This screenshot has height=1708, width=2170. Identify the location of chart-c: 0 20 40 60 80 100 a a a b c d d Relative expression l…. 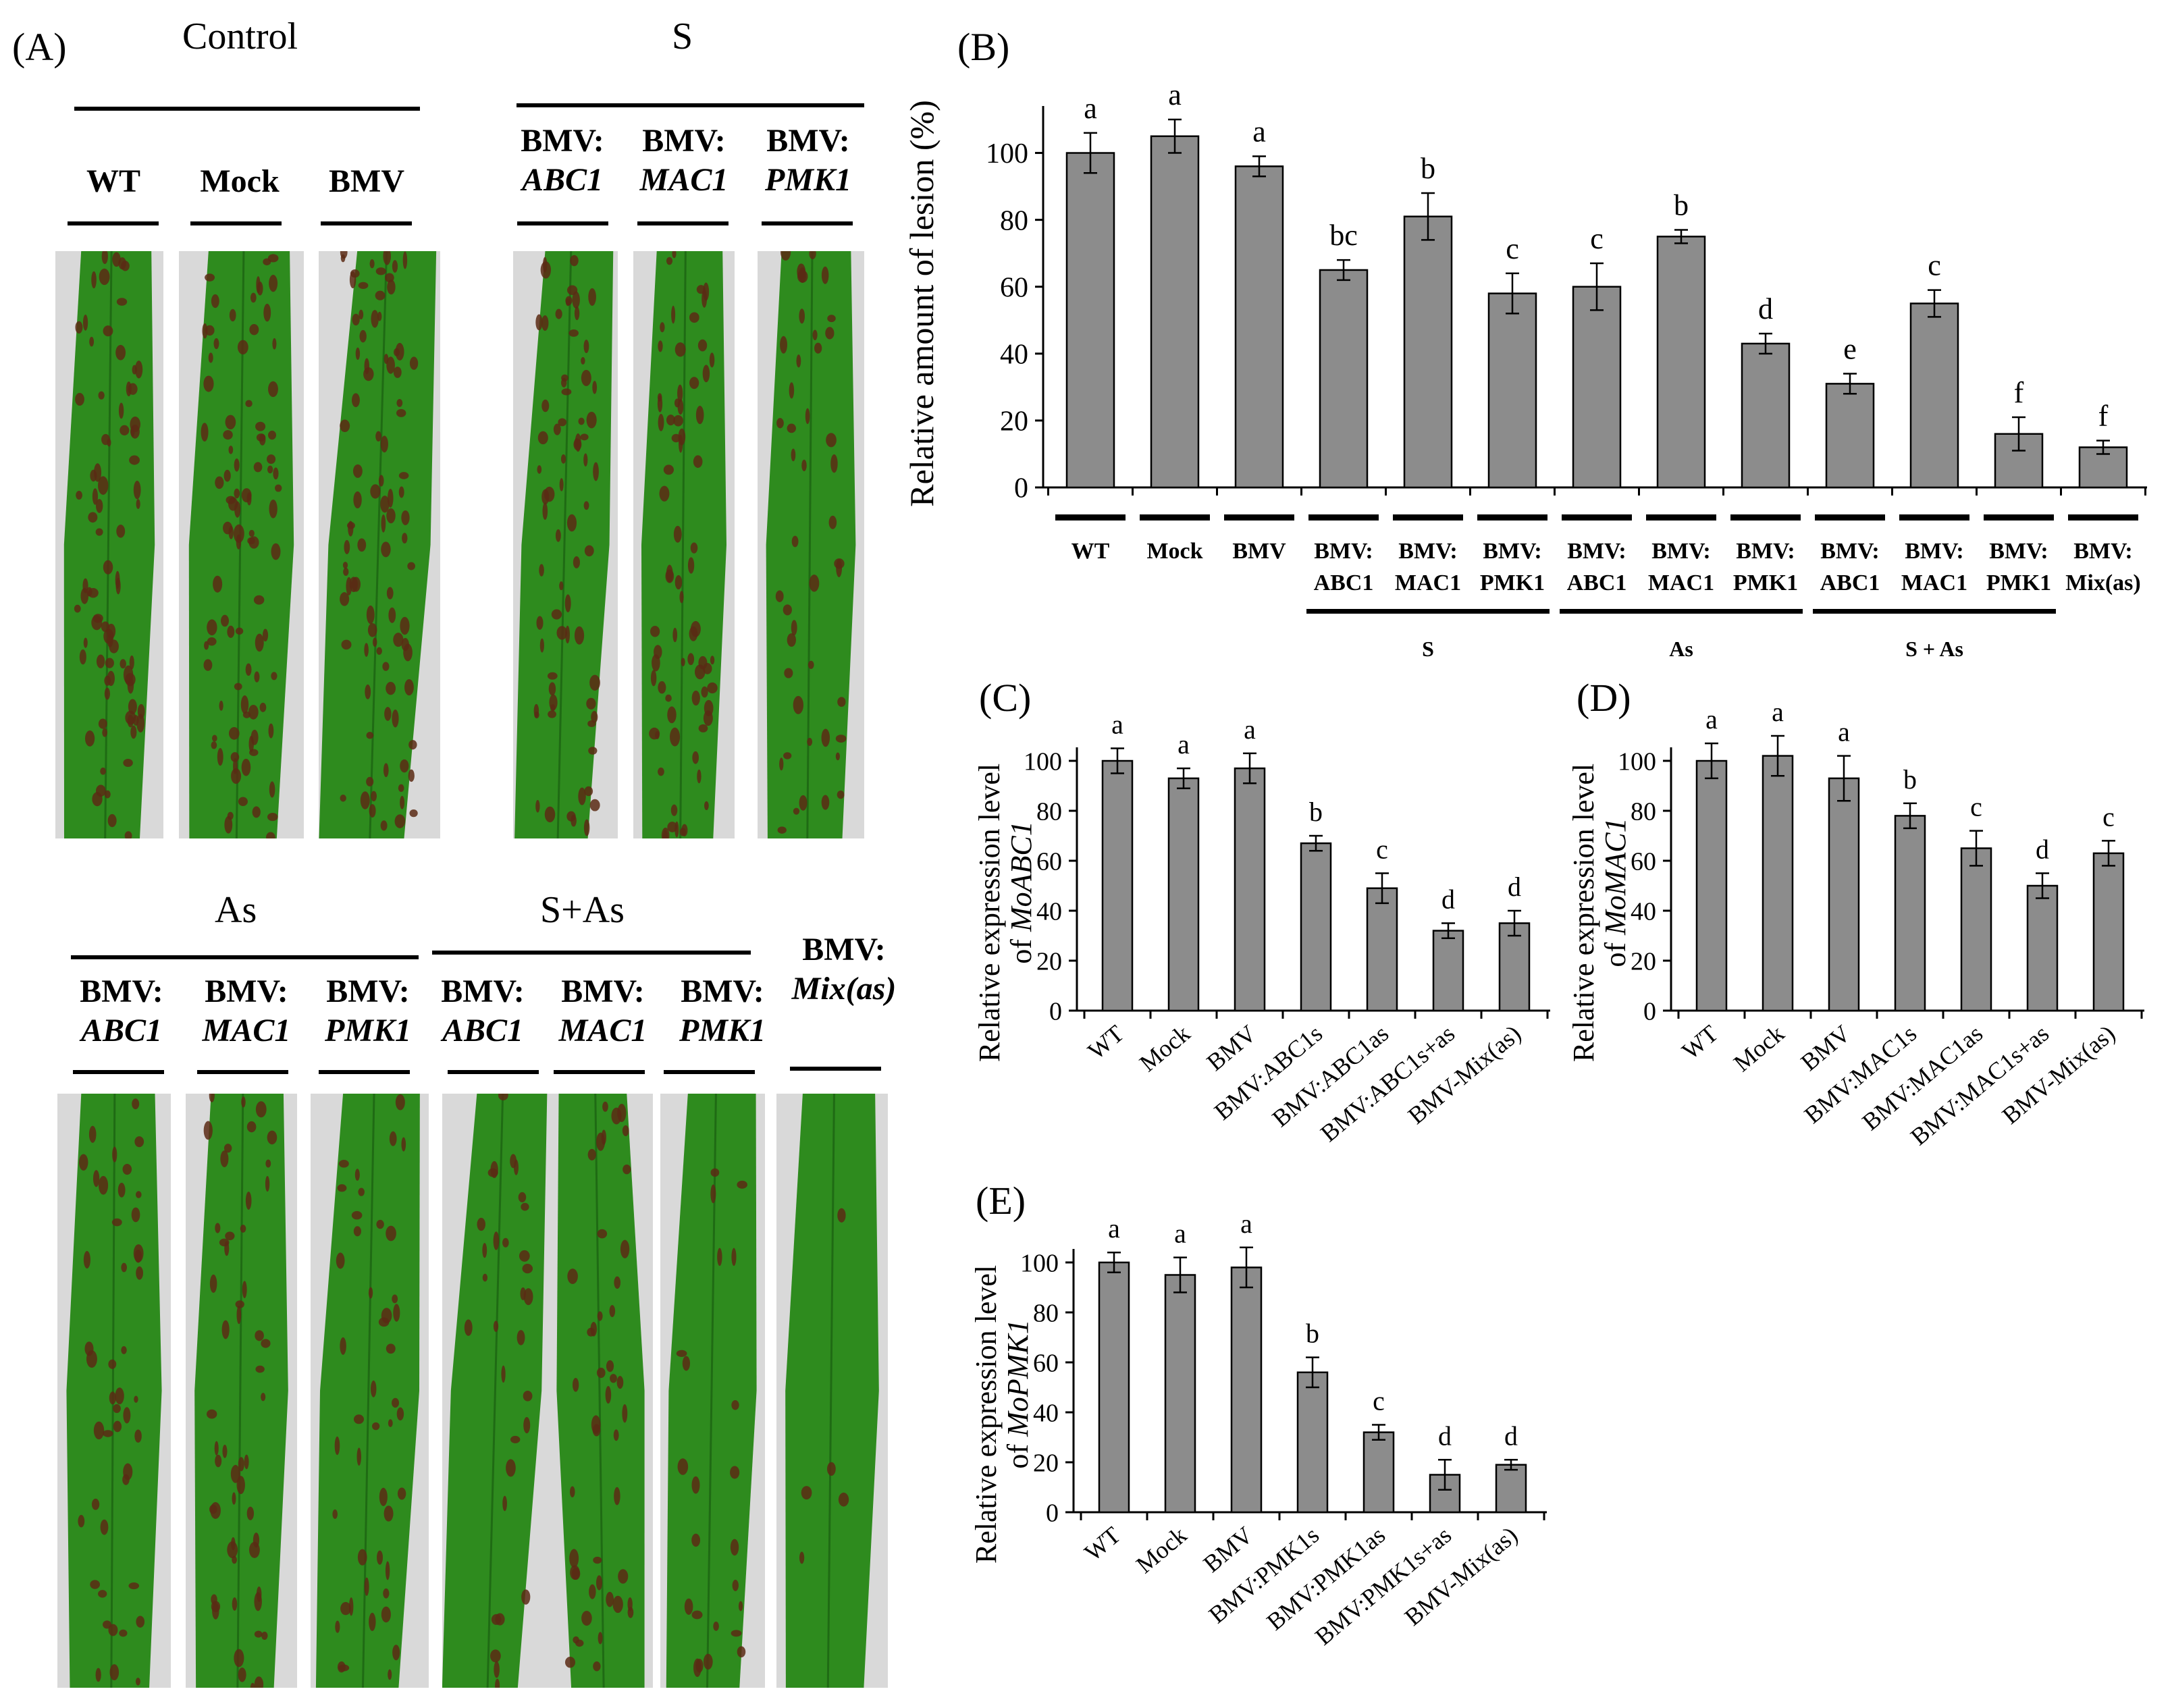
(1261, 928).